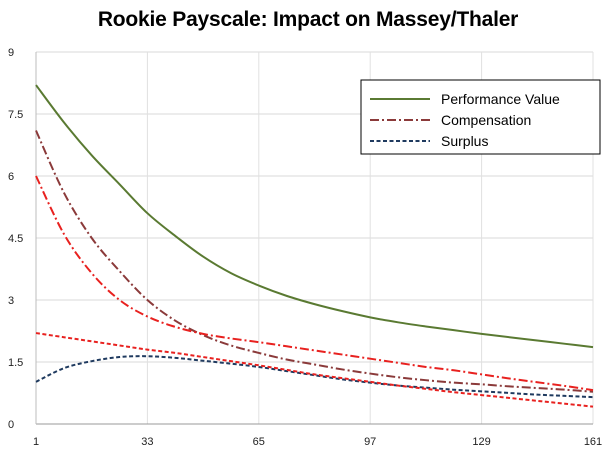 The height and width of the screenshot is (455, 616). Describe the element at coordinates (259, 442) in the screenshot. I see `x-tick-label: 65` at that location.